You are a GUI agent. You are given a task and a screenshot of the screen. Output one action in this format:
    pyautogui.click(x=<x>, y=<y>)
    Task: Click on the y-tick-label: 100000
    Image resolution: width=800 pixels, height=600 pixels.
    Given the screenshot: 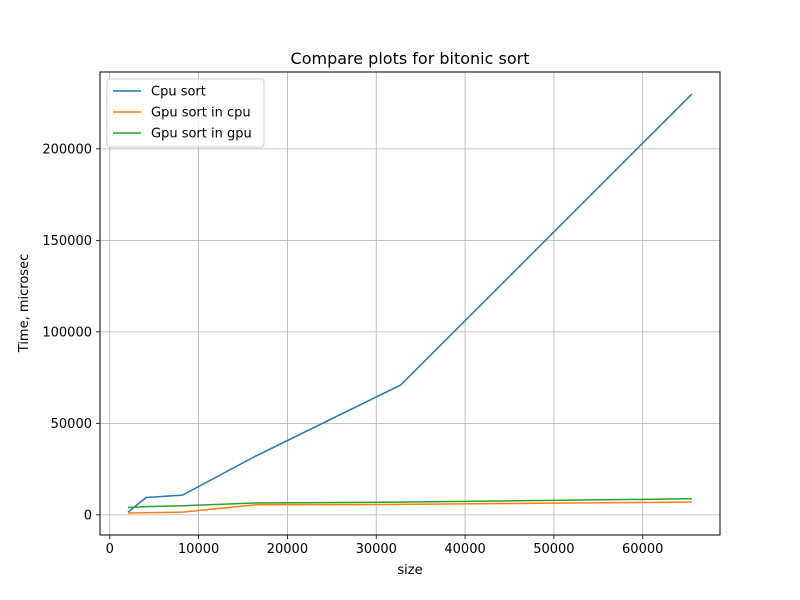 What is the action you would take?
    pyautogui.click(x=67, y=332)
    